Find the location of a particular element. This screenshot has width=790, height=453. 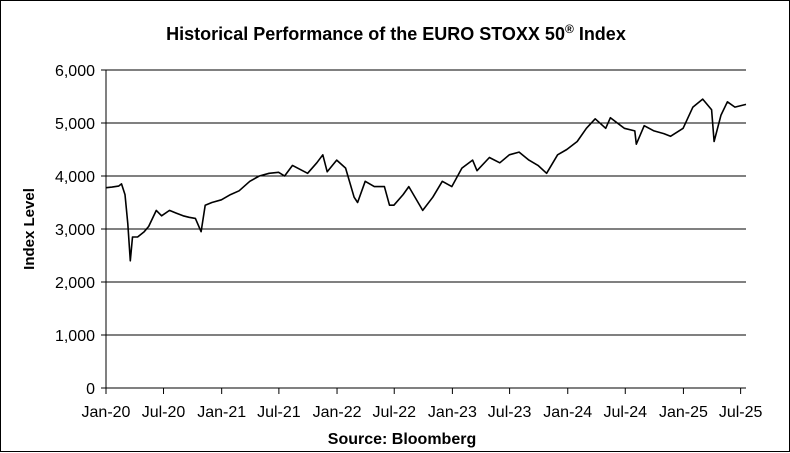

y-tick-label: 1,000 is located at coordinates (75, 336).